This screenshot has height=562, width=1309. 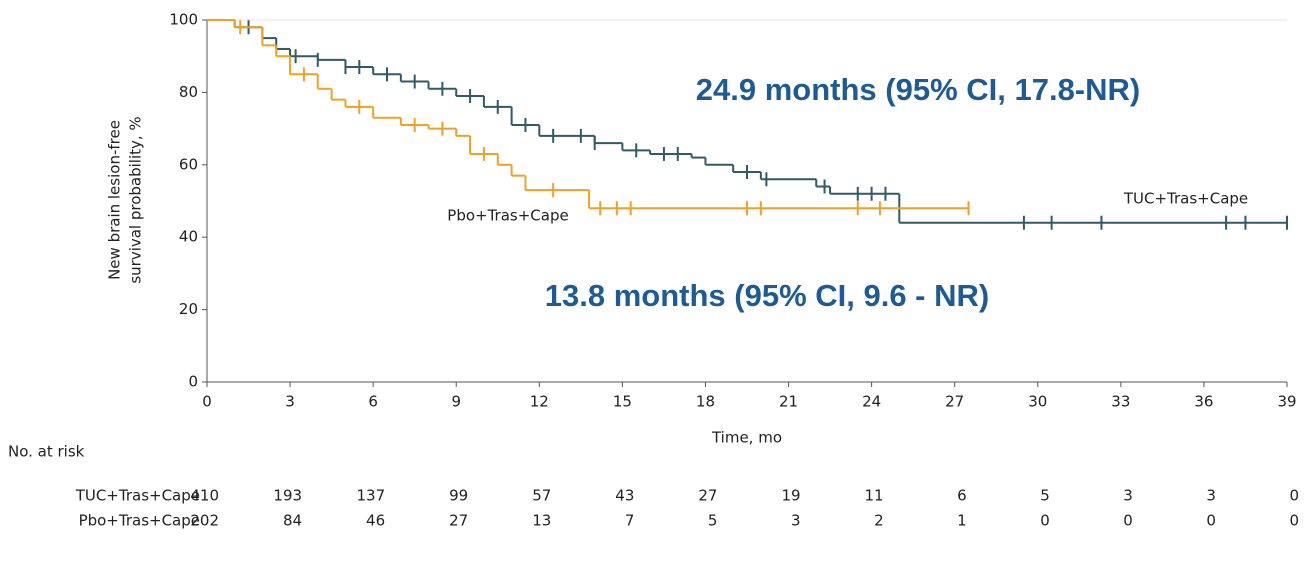 I want to click on x-tick-label: 30, so click(x=1037, y=402).